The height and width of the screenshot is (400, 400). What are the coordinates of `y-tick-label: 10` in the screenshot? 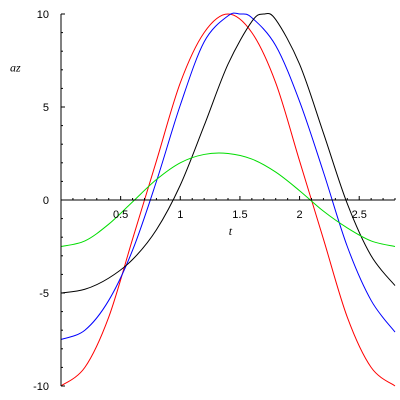 It's located at (43, 15).